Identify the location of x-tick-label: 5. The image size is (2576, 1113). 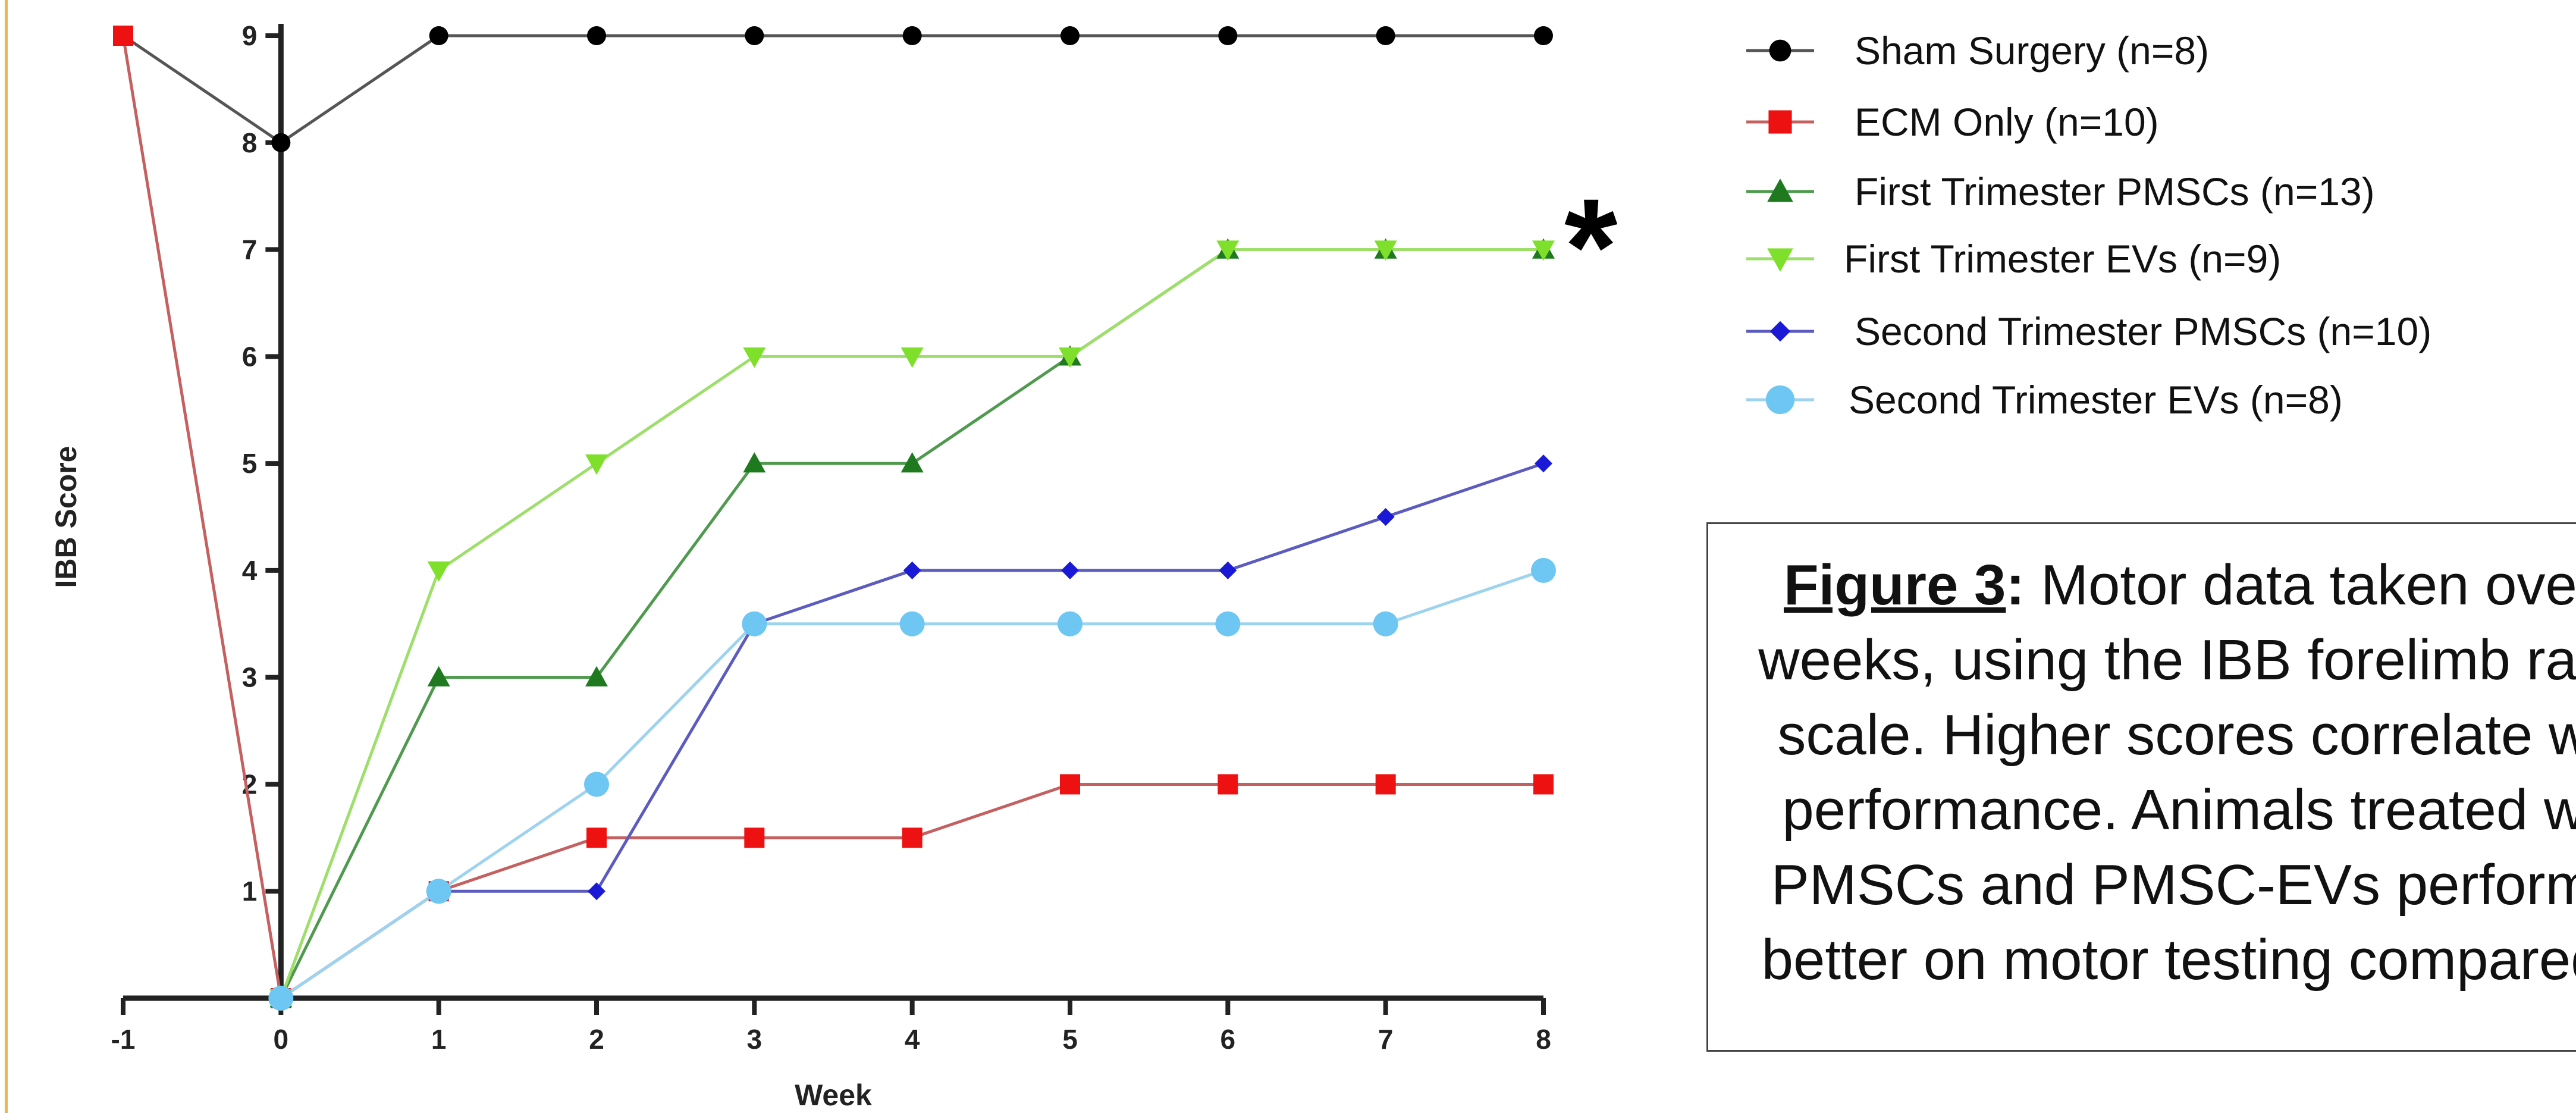
(1070, 1039).